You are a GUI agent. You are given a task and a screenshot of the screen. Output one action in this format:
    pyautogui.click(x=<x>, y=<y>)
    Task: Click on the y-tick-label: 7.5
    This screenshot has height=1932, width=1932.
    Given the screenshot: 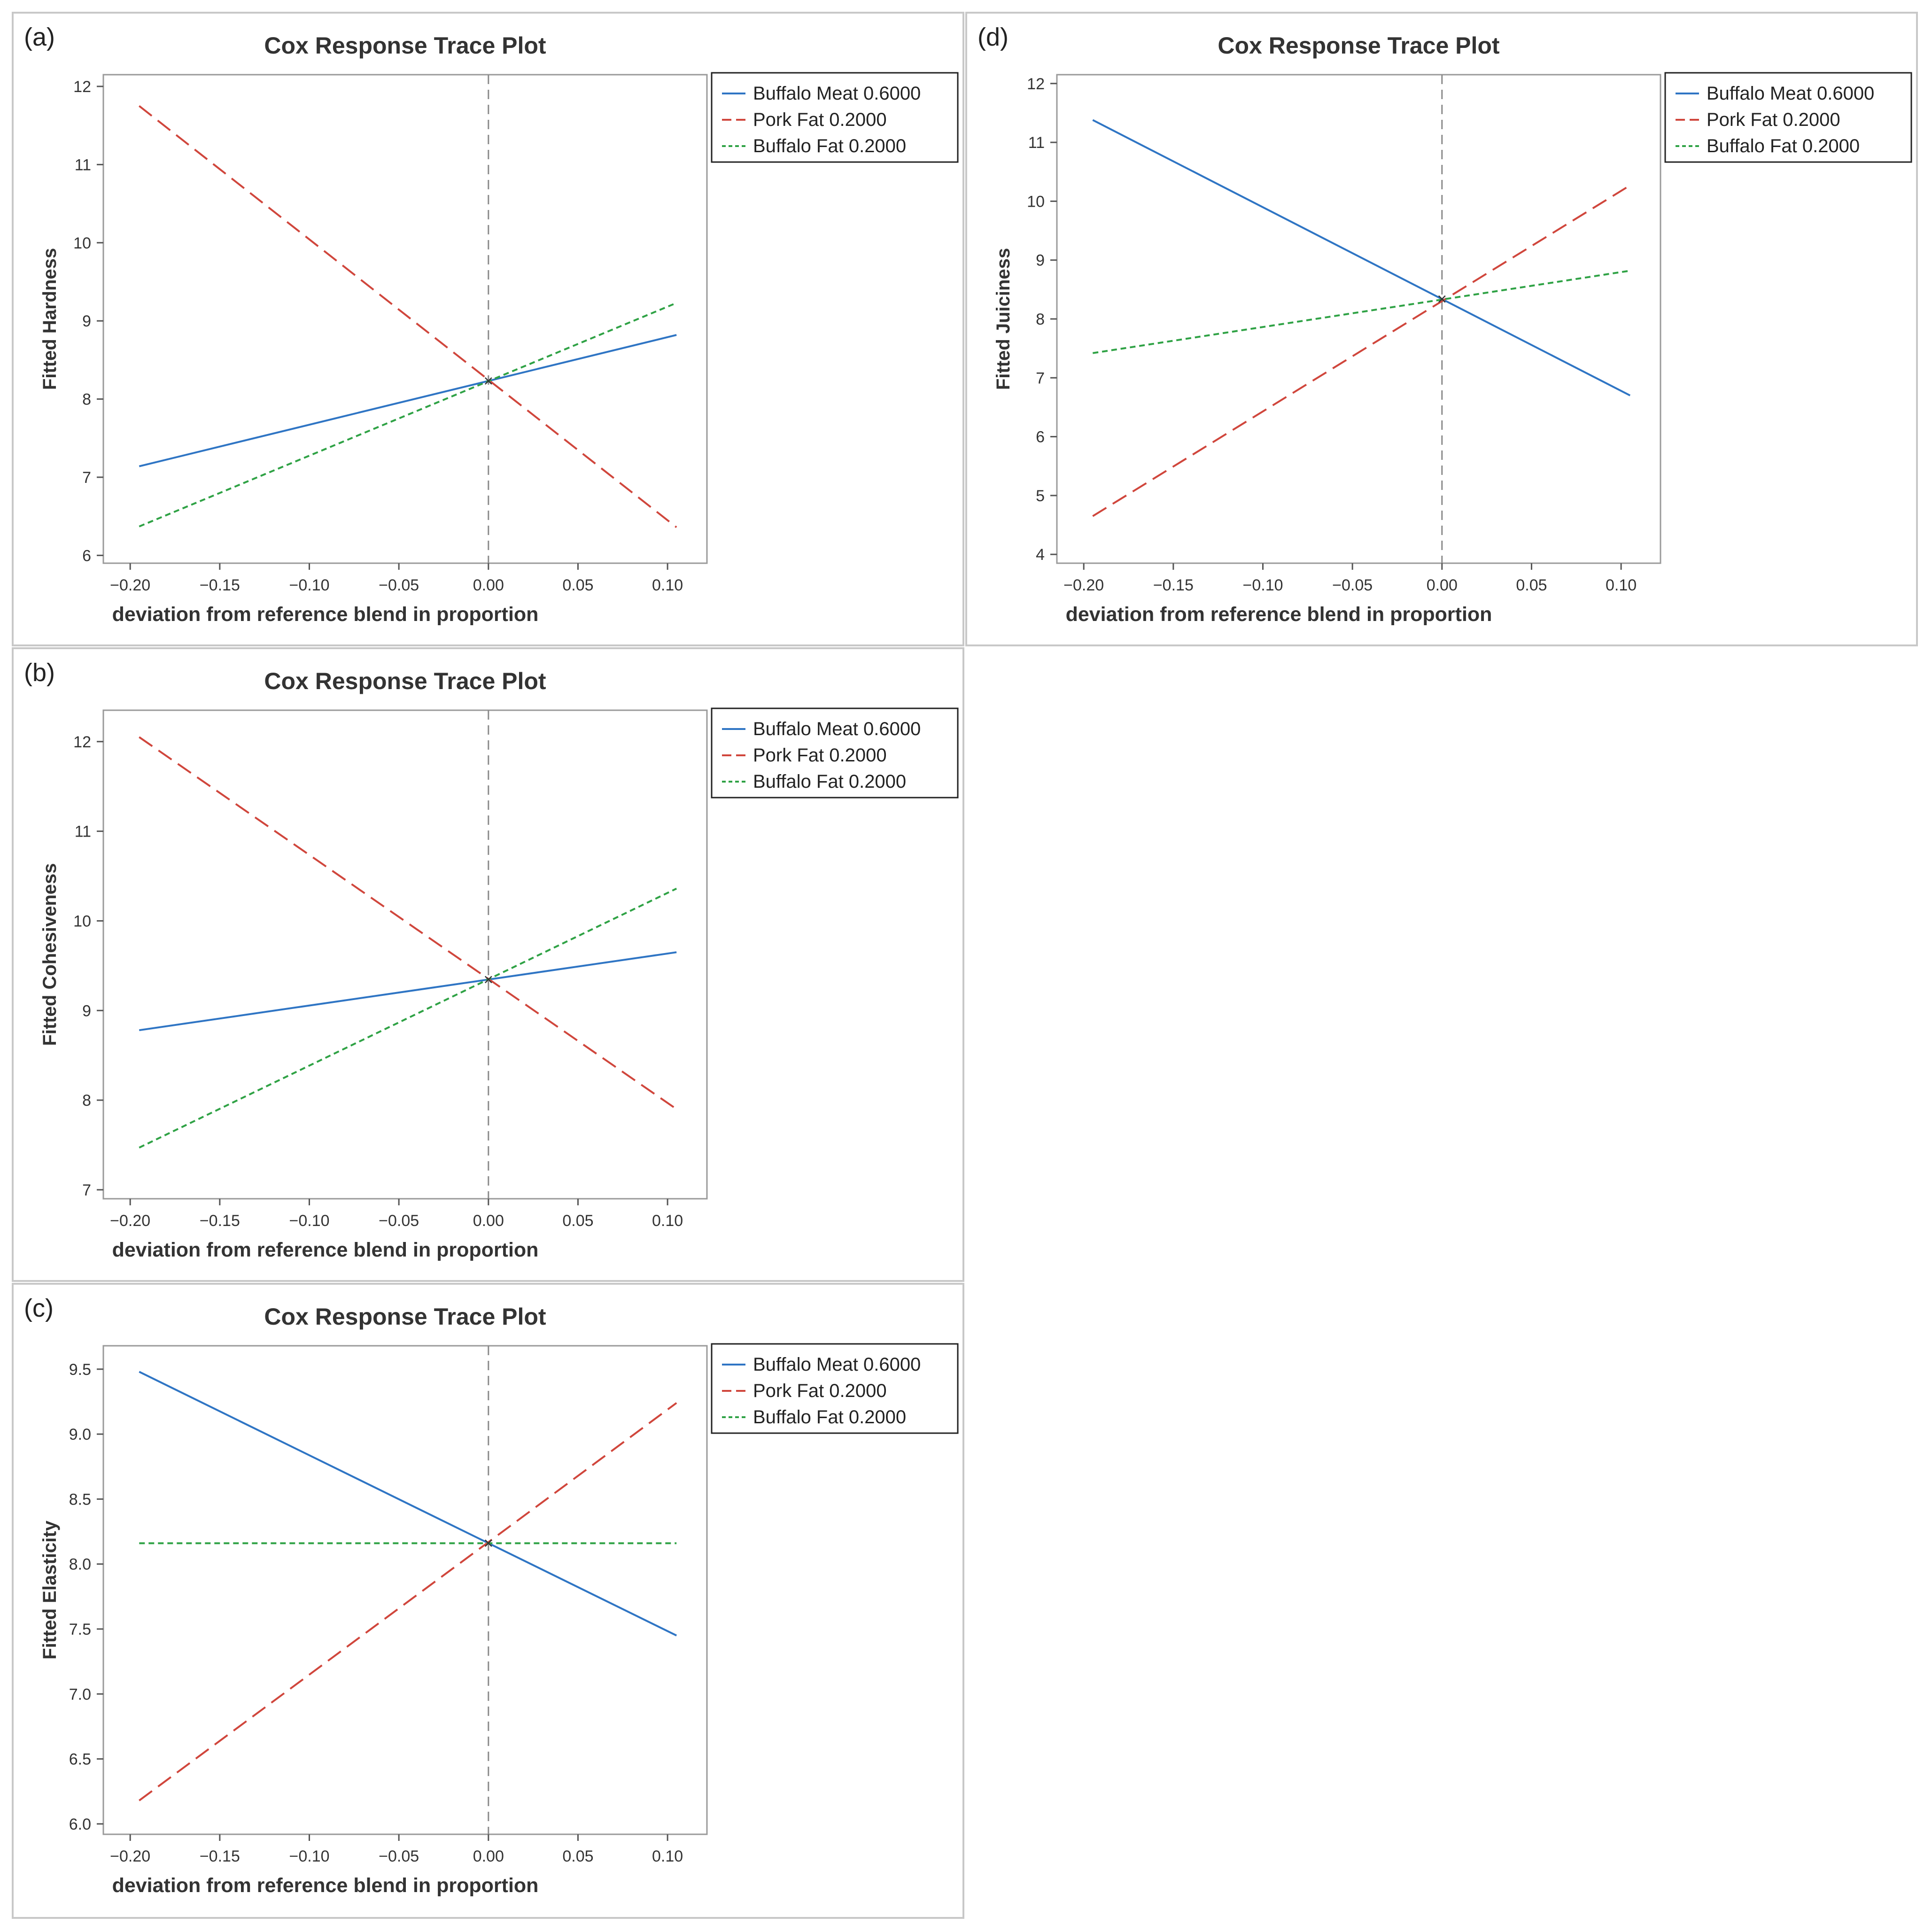 What is the action you would take?
    pyautogui.click(x=80, y=1629)
    